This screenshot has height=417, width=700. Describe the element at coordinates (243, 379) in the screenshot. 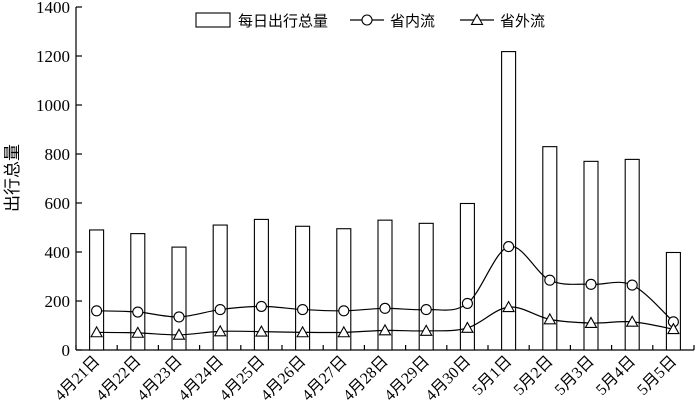

I see `x-tick-label: 4月25日` at that location.